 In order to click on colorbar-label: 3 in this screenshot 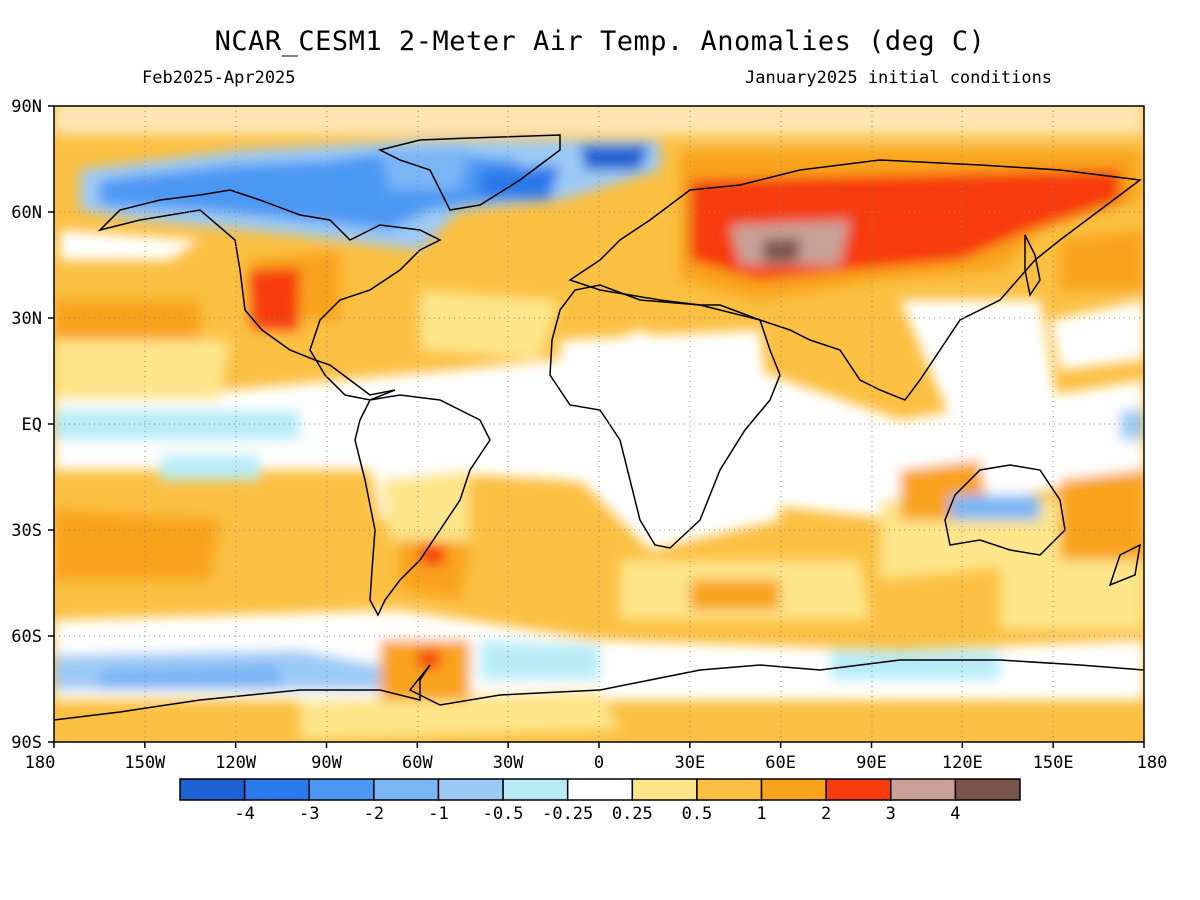, I will do `click(891, 814)`.